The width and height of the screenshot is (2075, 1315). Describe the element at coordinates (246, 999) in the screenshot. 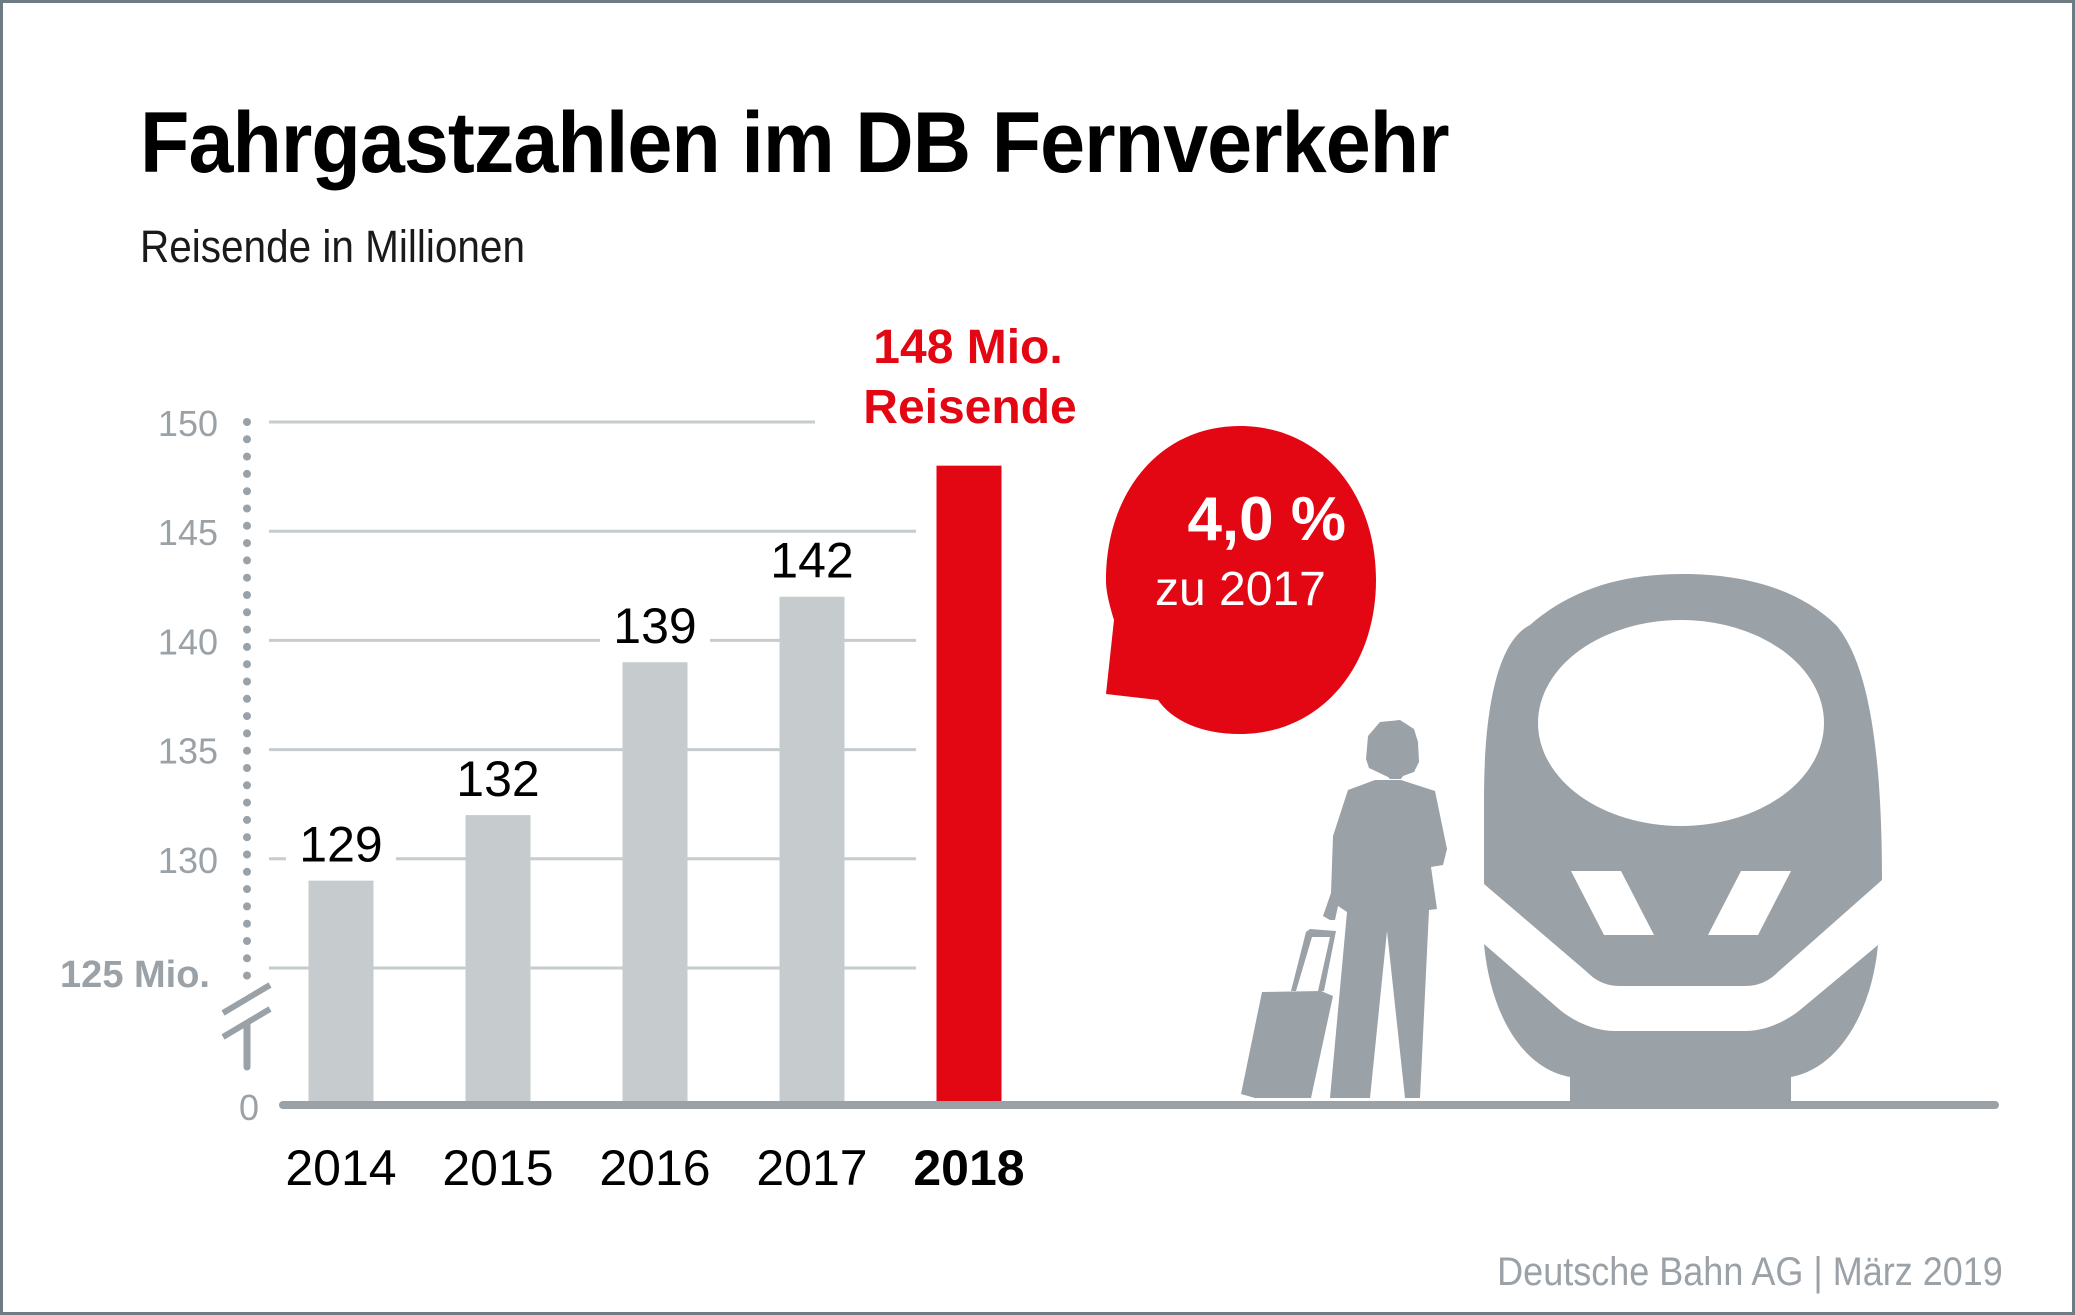

I see `axis-break-slash` at that location.